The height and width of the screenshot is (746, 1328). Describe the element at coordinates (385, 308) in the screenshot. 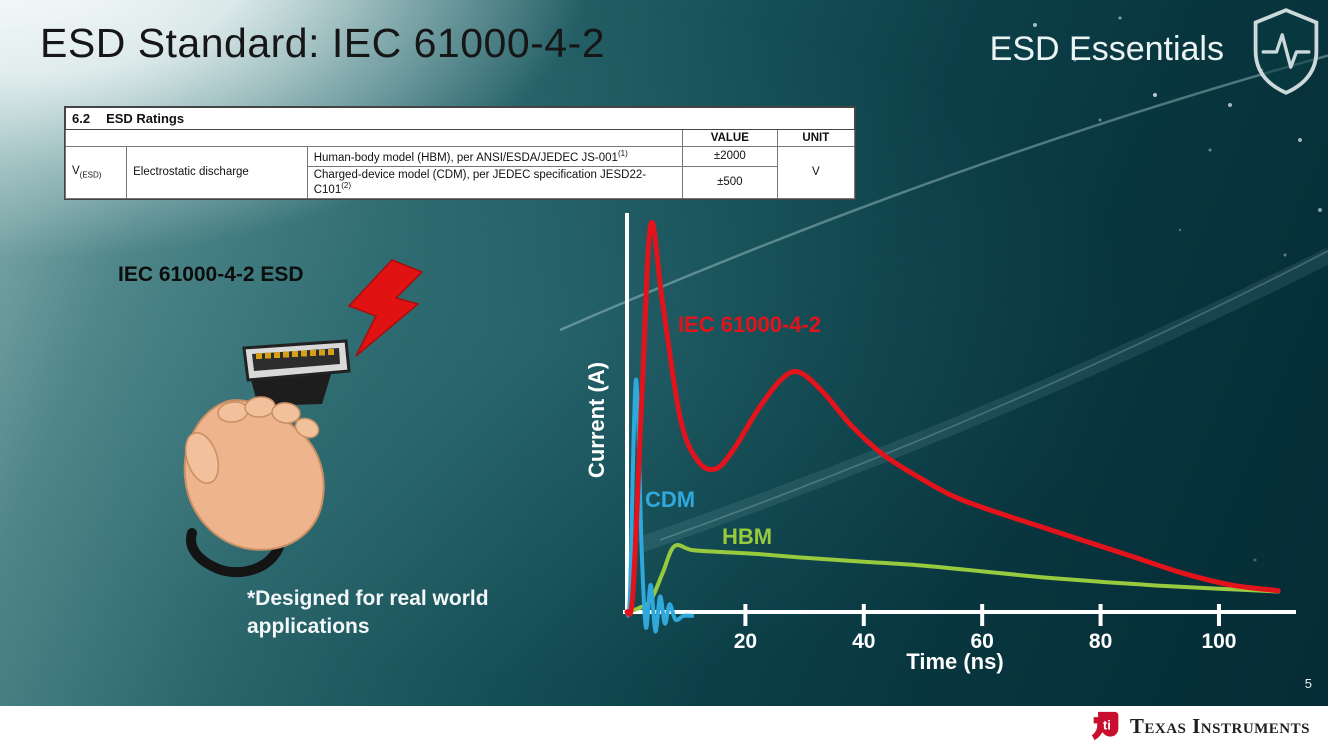

I see `lightning-bolt-icon` at that location.